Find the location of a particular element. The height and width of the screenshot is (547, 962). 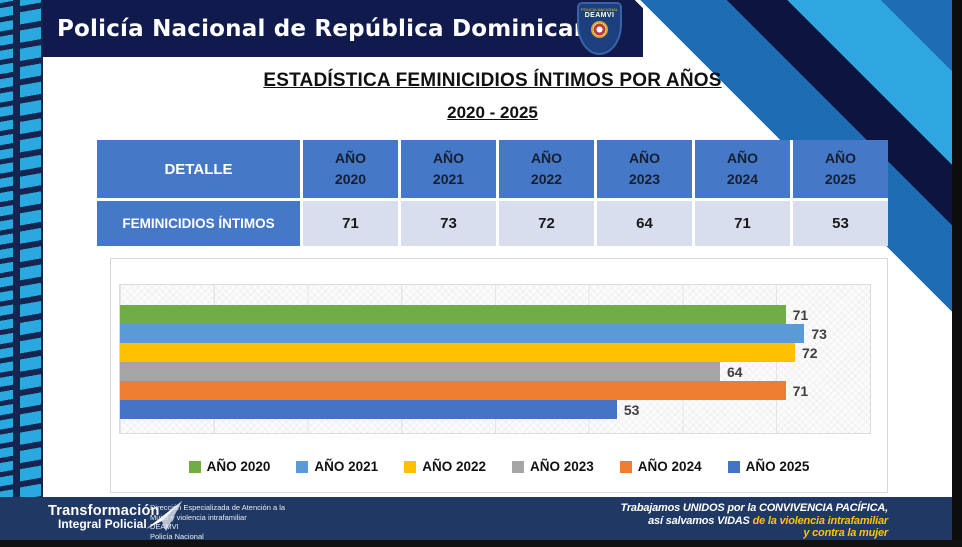

deamvi-police-badge-icon: POLICÍA NACIONAL DEAMVI is located at coordinates (599, 28).